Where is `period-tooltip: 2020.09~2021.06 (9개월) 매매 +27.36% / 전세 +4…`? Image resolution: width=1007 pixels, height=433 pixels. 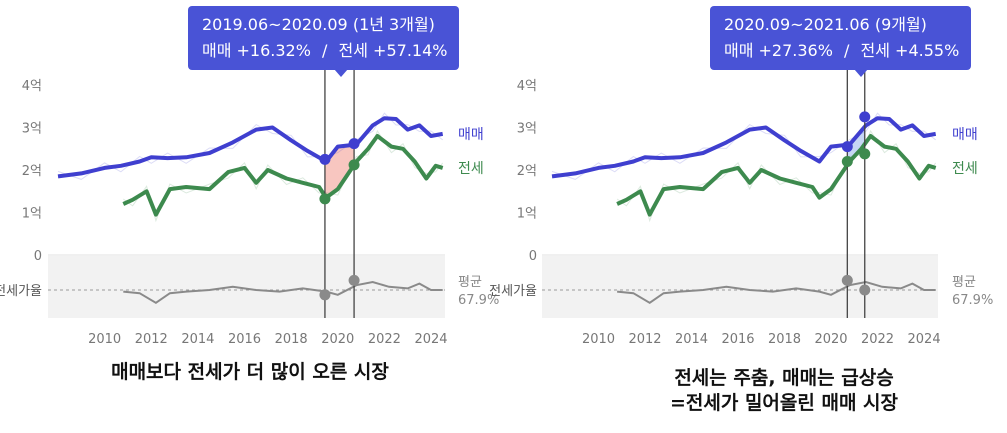
period-tooltip: 2020.09~2021.06 (9개월) 매매 +27.36% / 전세 +4… is located at coordinates (841, 41).